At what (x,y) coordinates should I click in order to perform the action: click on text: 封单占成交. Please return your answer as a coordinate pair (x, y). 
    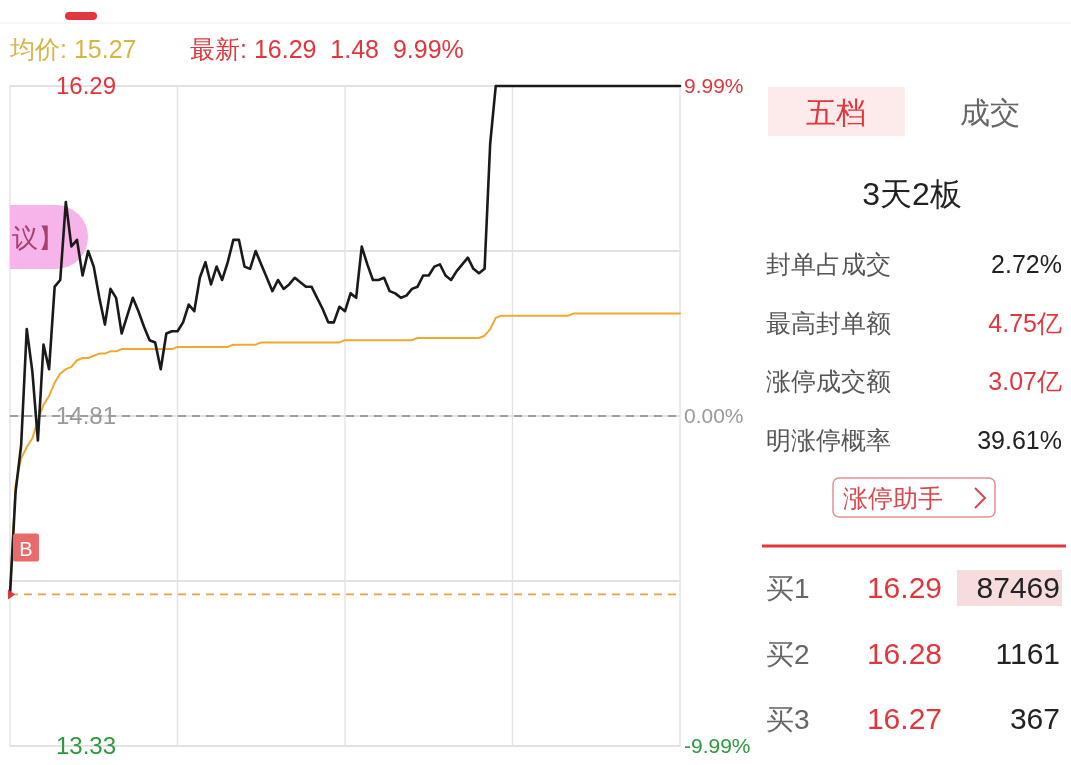
    Looking at the image, I should click on (828, 264).